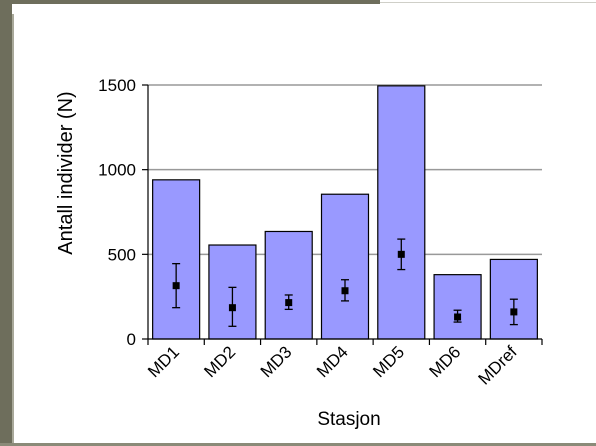  What do you see at coordinates (457, 307) in the screenshot?
I see `bar-MD6` at bounding box center [457, 307].